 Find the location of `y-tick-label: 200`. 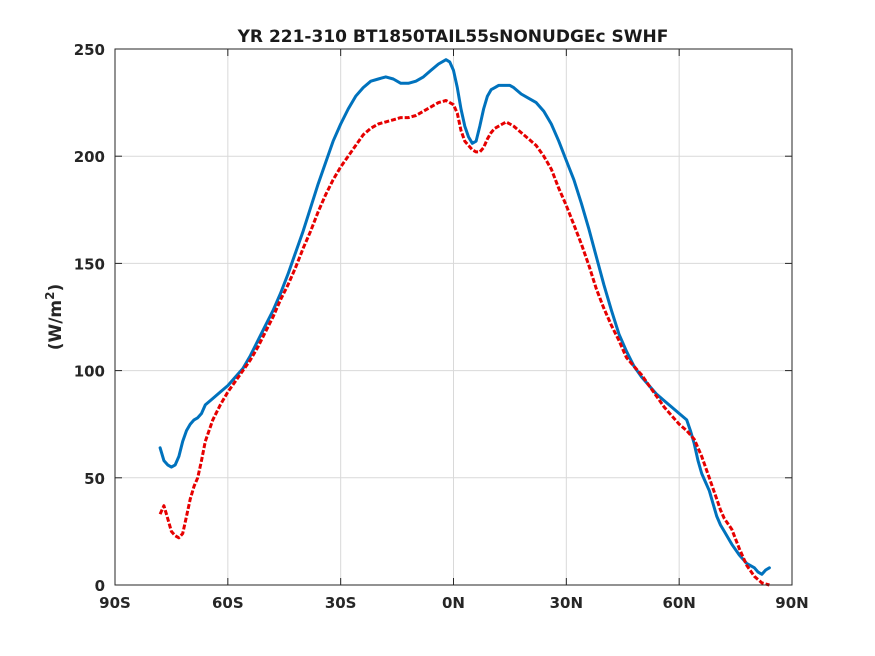

y-tick-label: 200 is located at coordinates (89, 157).